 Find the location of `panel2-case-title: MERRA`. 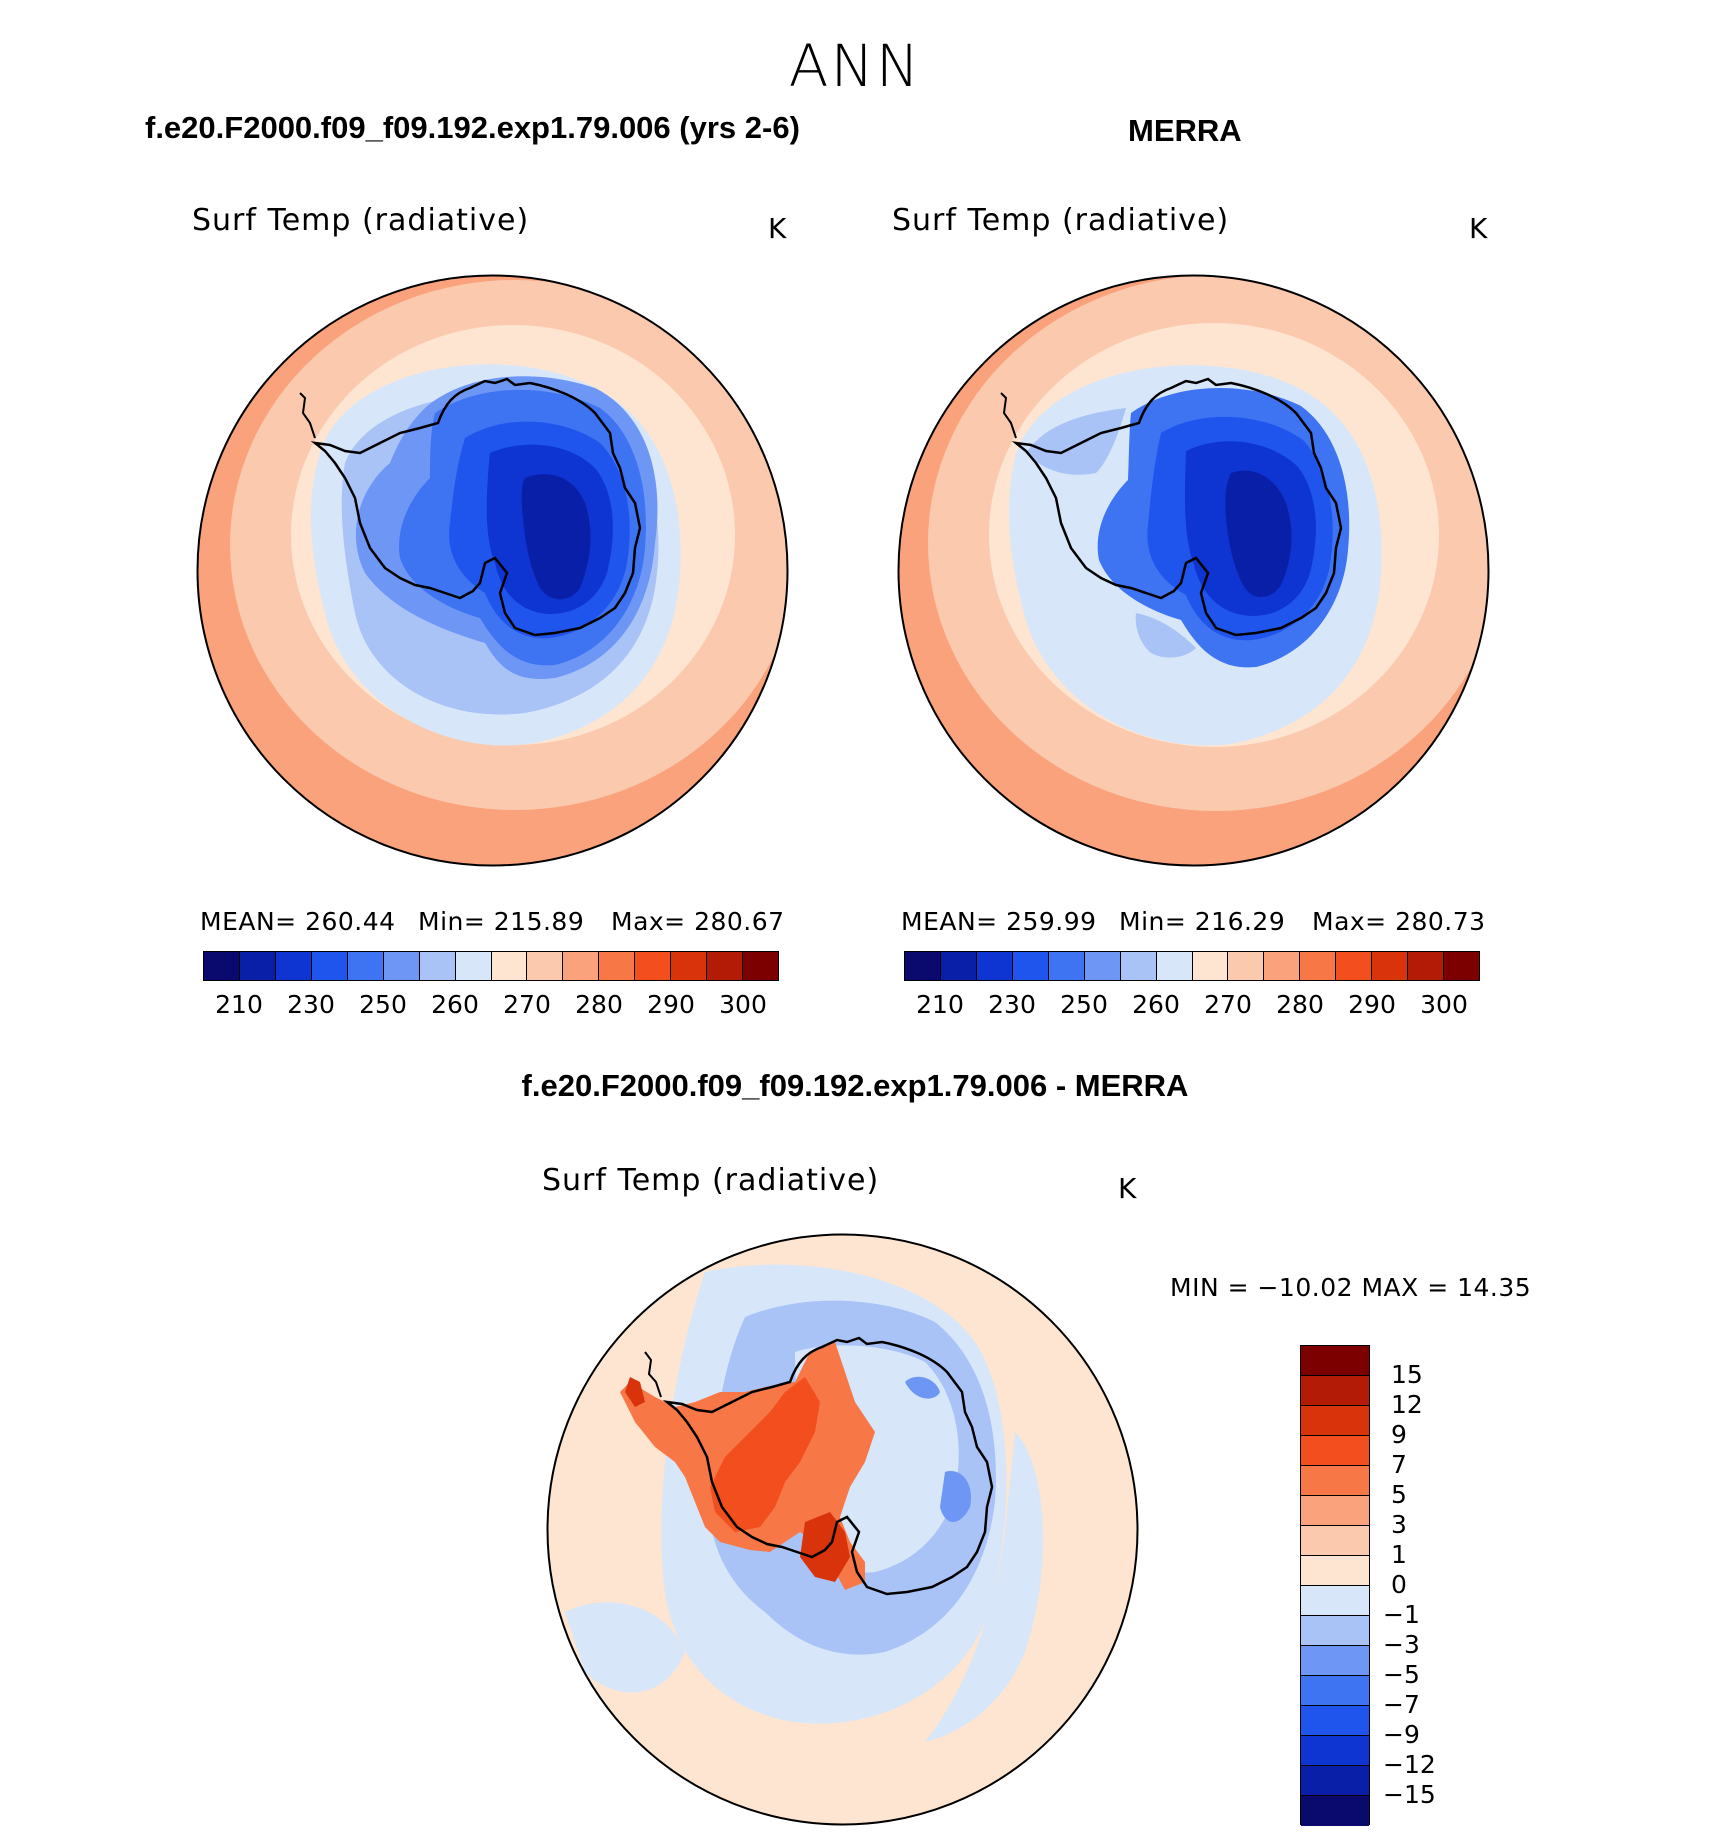

panel2-case-title: MERRA is located at coordinates (1185, 130).